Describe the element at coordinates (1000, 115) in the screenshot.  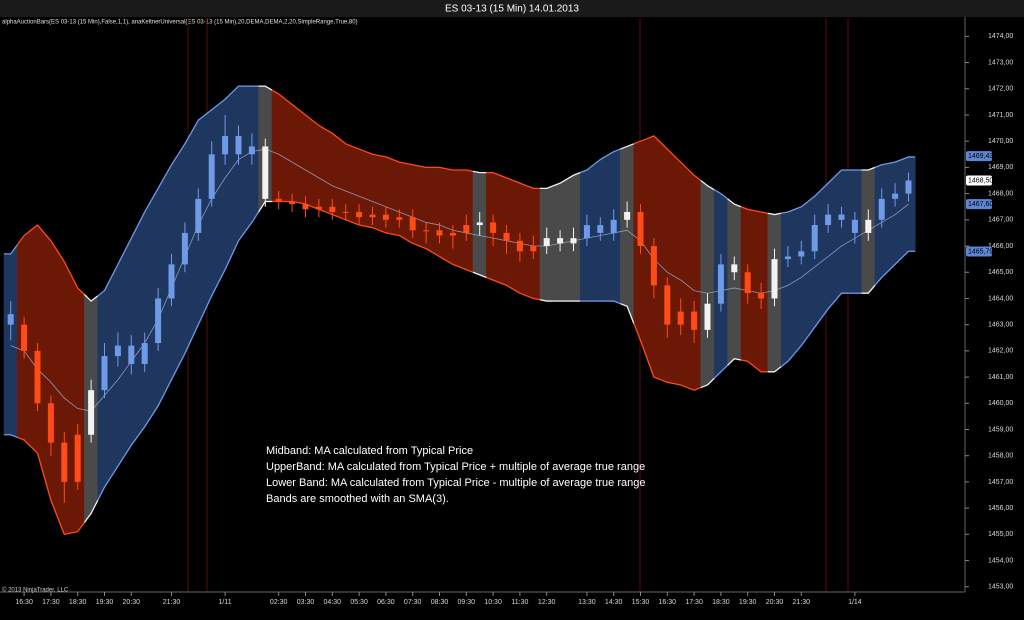
I see `y-tick-label: 1471,00` at that location.